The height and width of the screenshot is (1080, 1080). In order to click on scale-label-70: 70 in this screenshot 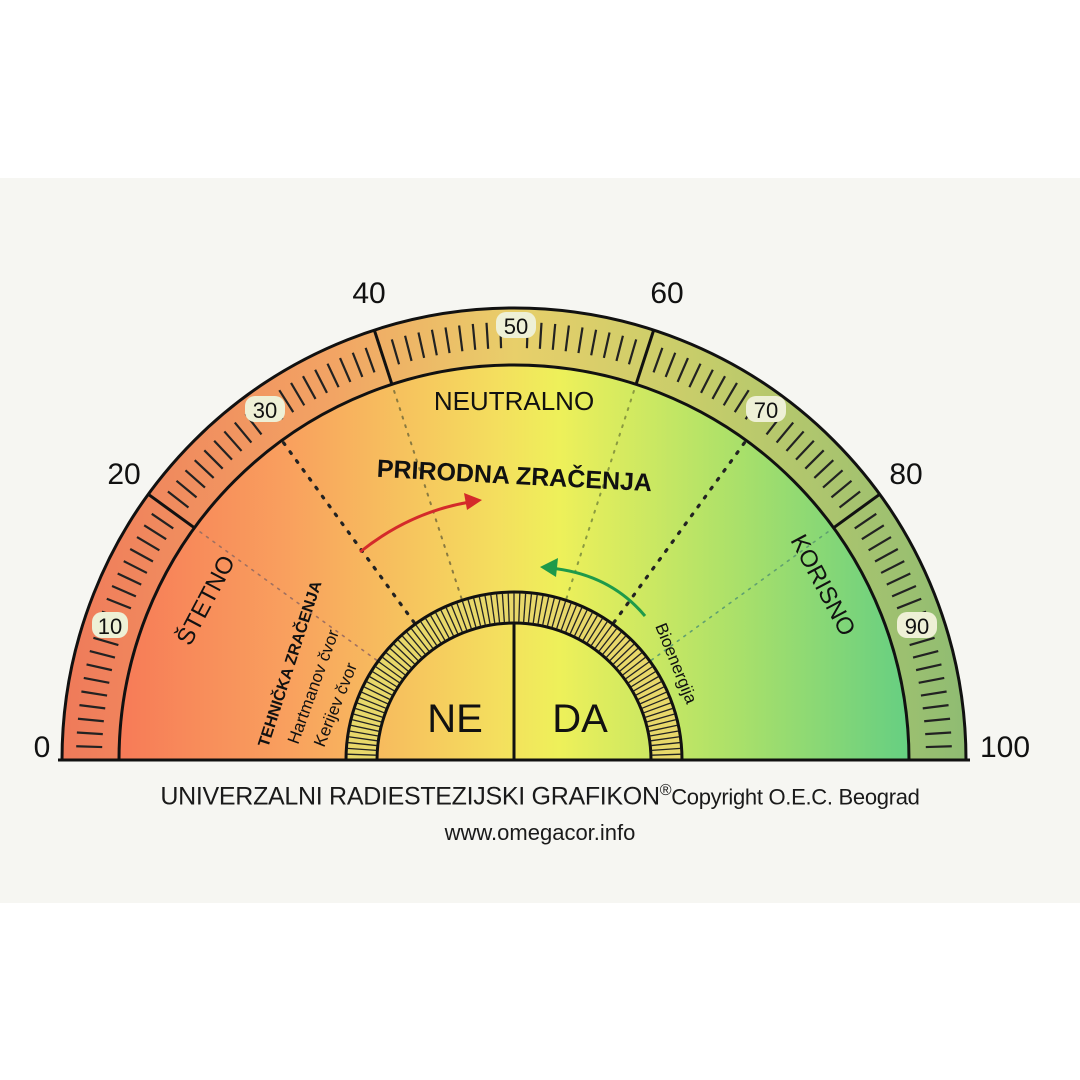, I will do `click(766, 410)`.